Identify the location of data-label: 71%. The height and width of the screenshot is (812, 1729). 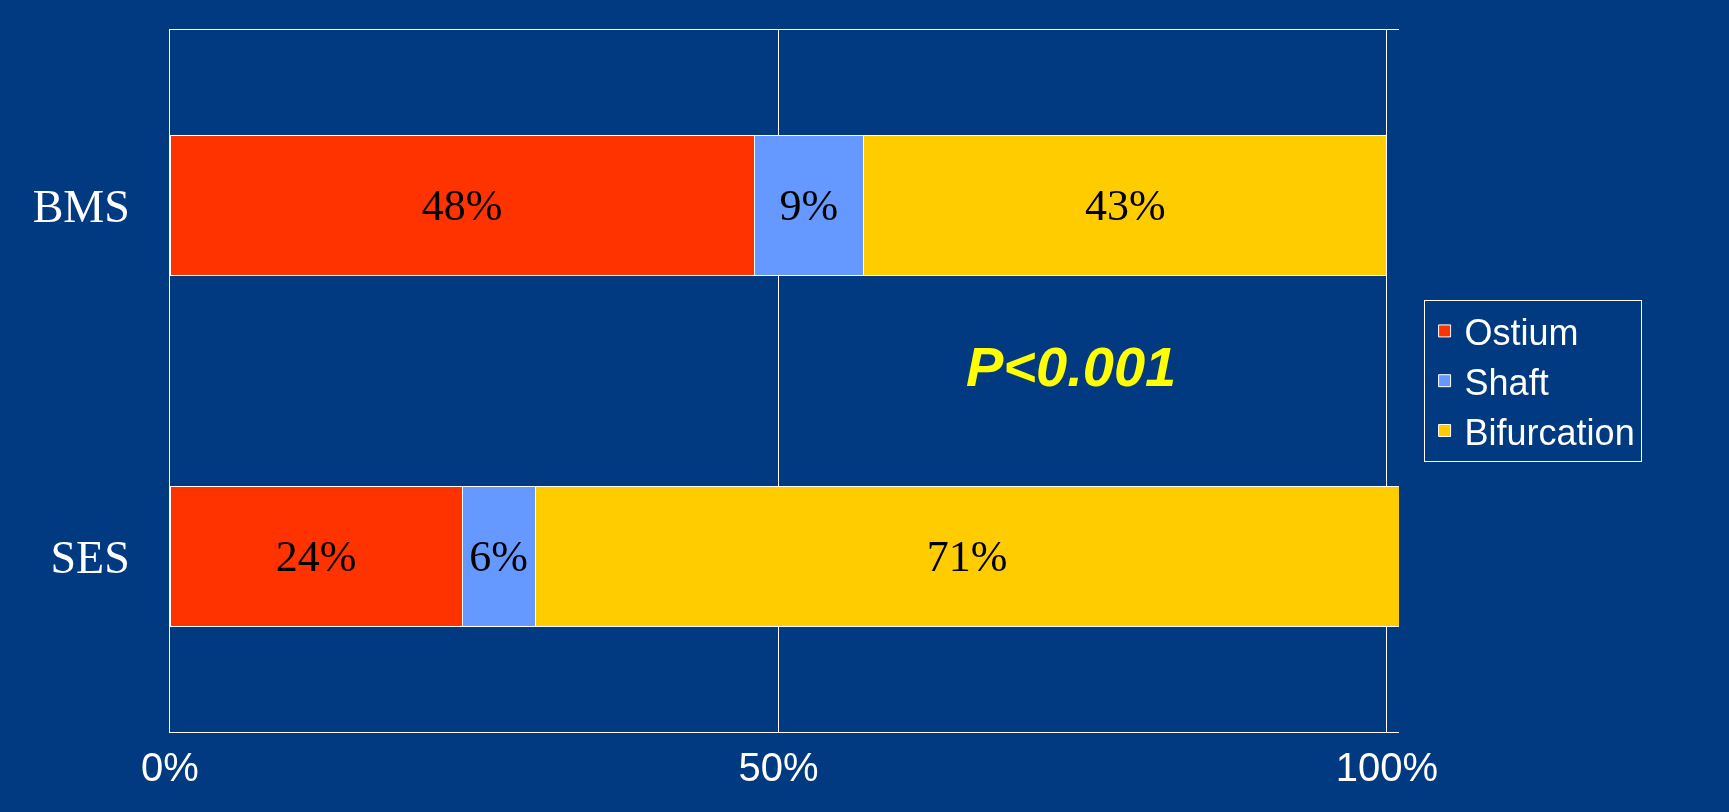
(967, 556).